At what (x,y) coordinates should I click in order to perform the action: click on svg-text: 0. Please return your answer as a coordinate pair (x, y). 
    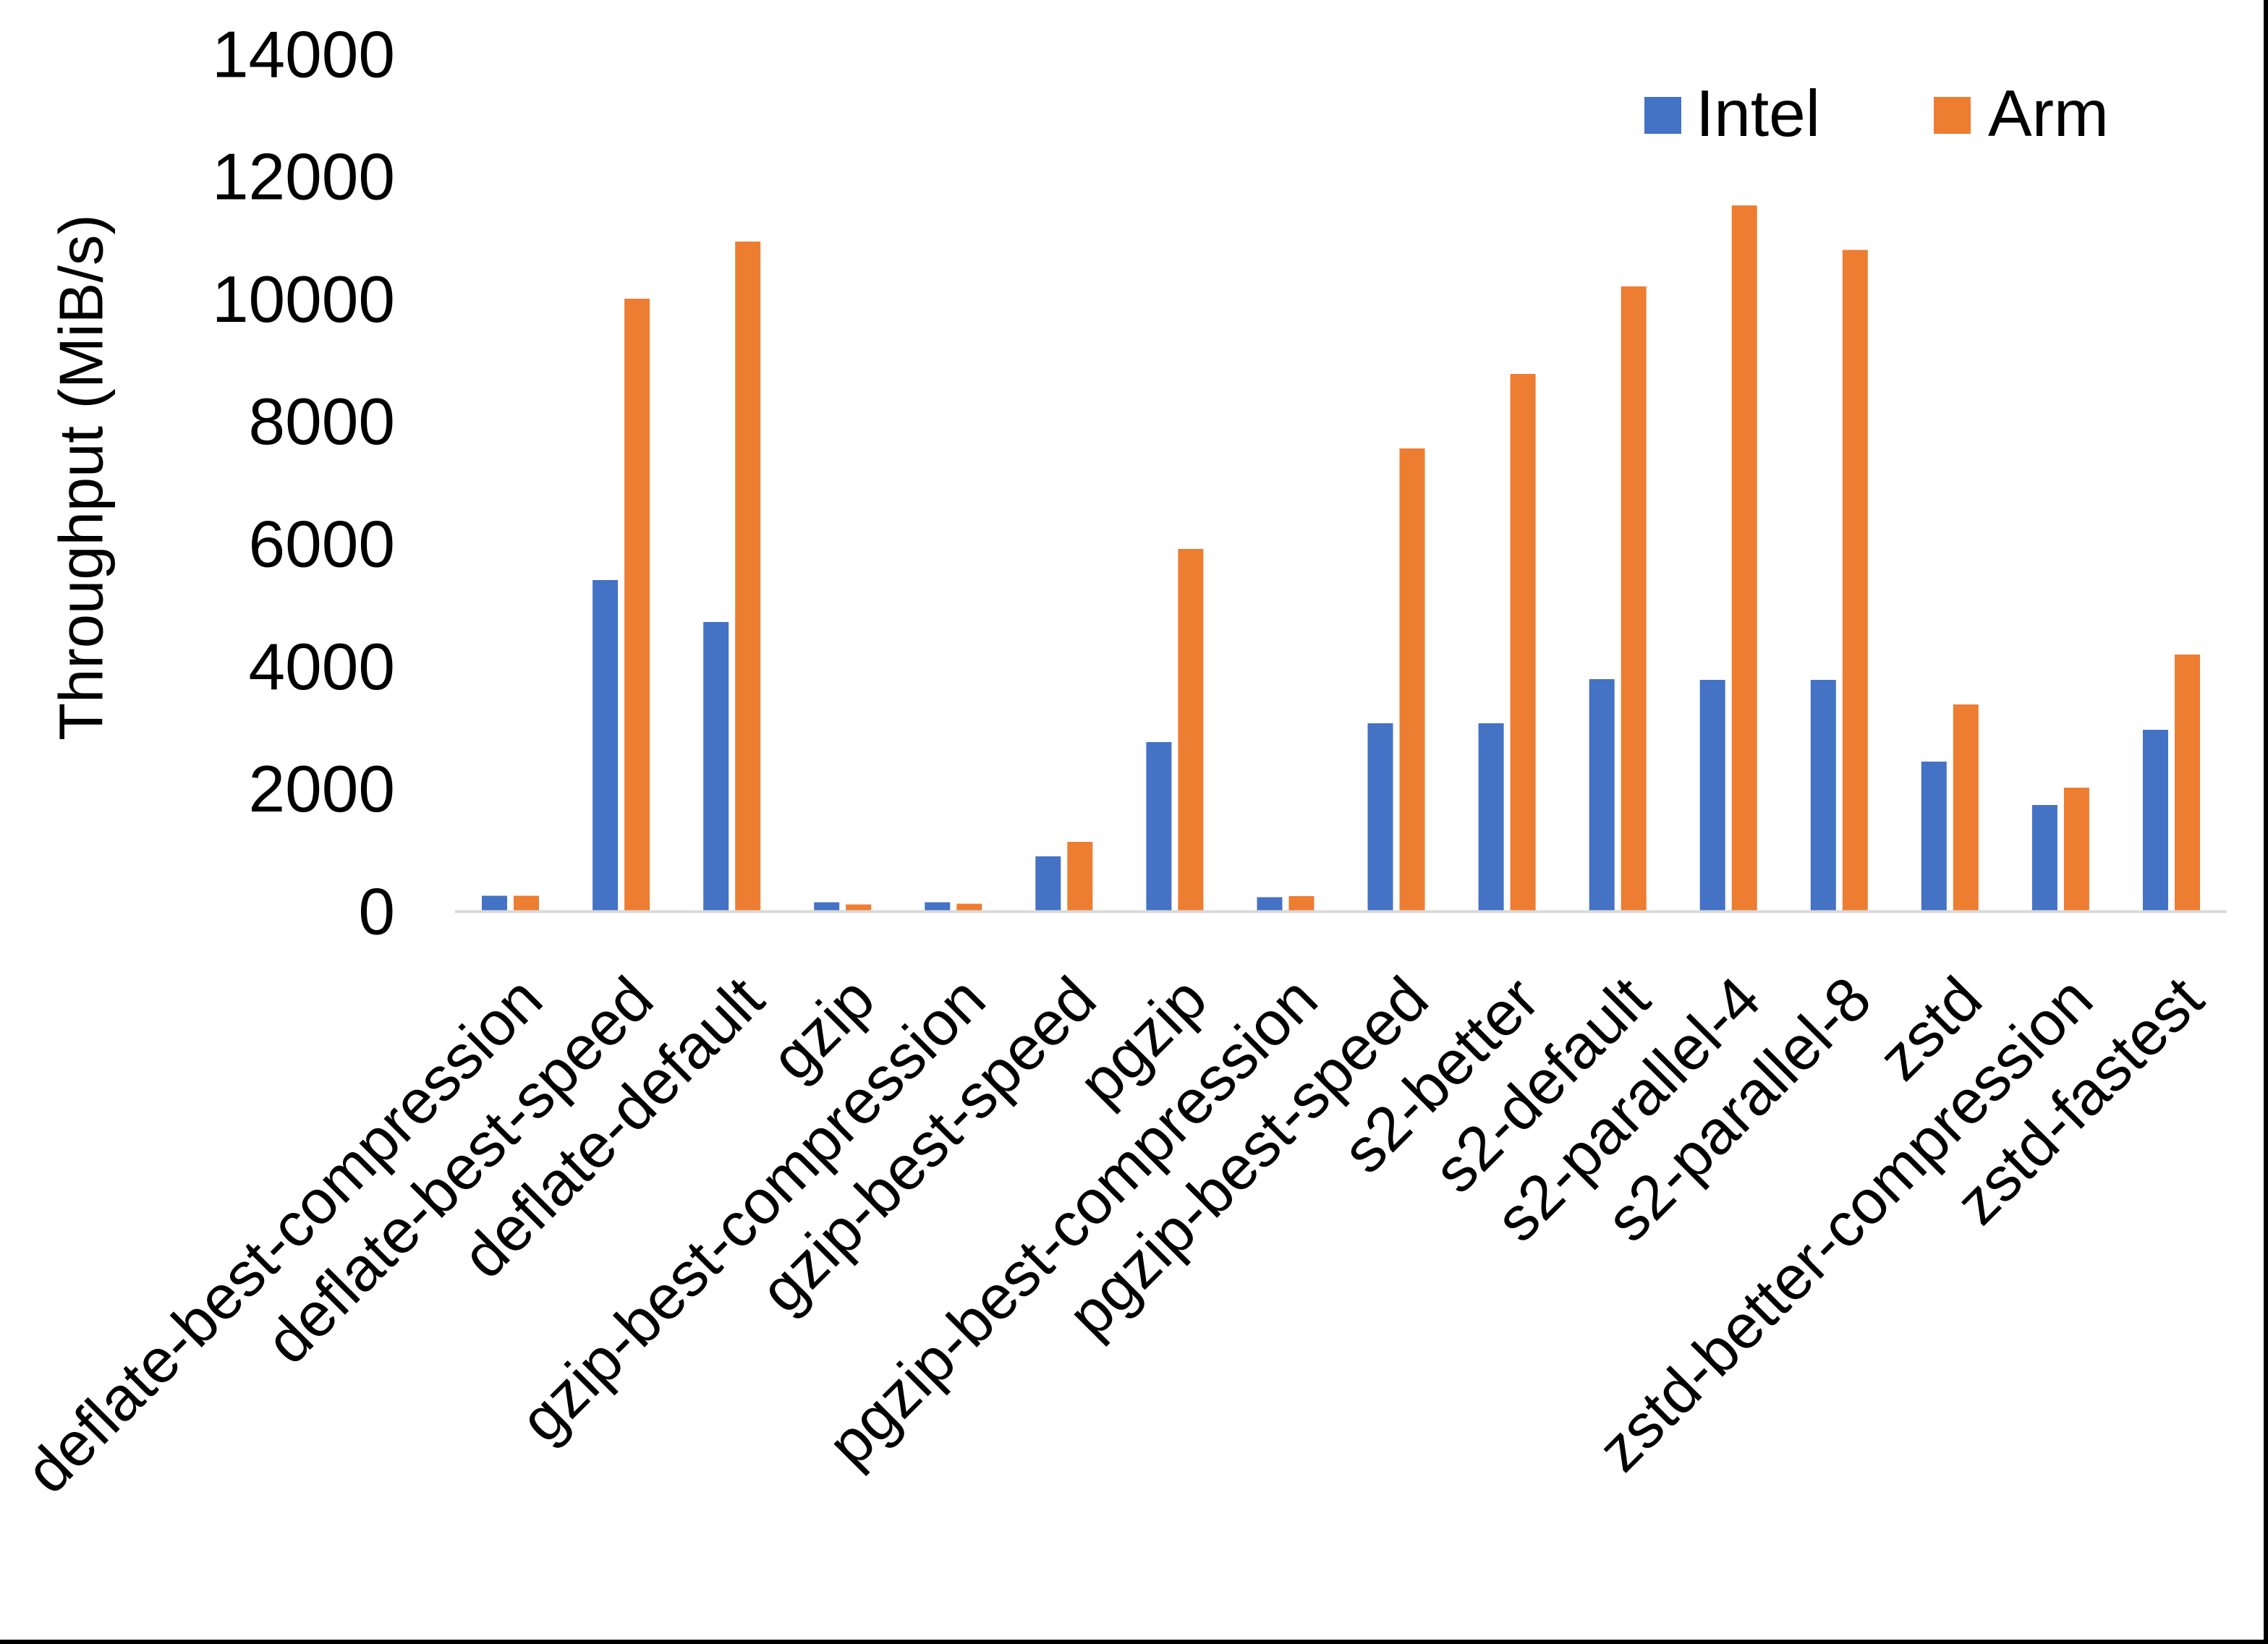
    Looking at the image, I should click on (376, 912).